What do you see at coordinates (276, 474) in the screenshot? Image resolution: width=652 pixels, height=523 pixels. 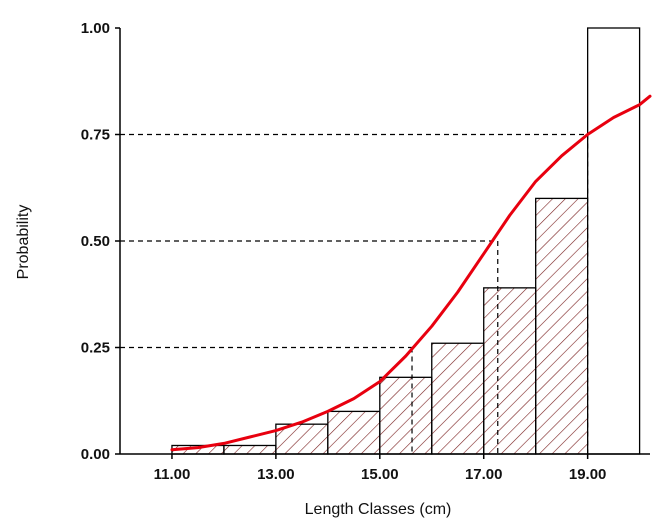 I see `x-tick-label-2: 13.00` at bounding box center [276, 474].